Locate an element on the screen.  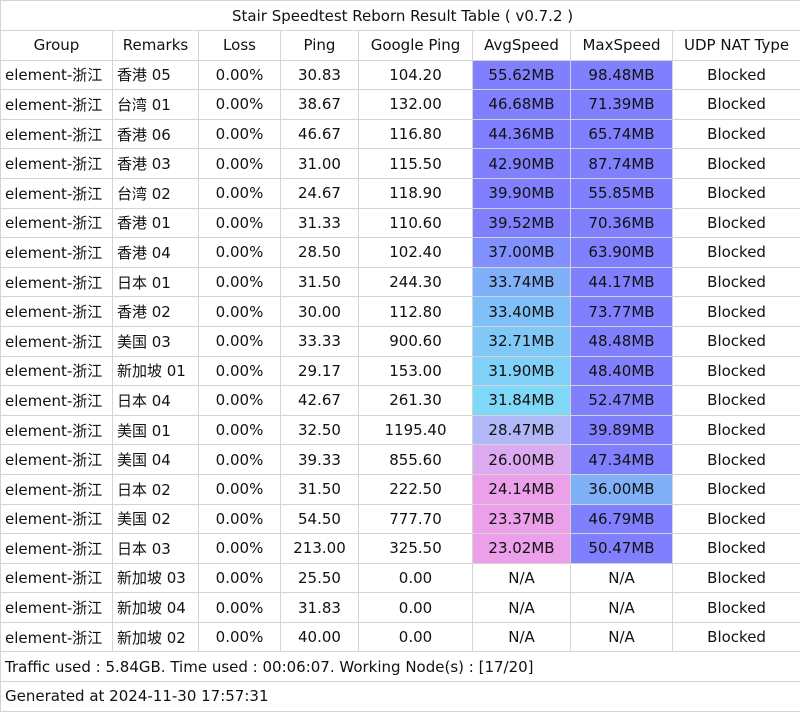
cell-ping: 38.67 is located at coordinates (320, 105).